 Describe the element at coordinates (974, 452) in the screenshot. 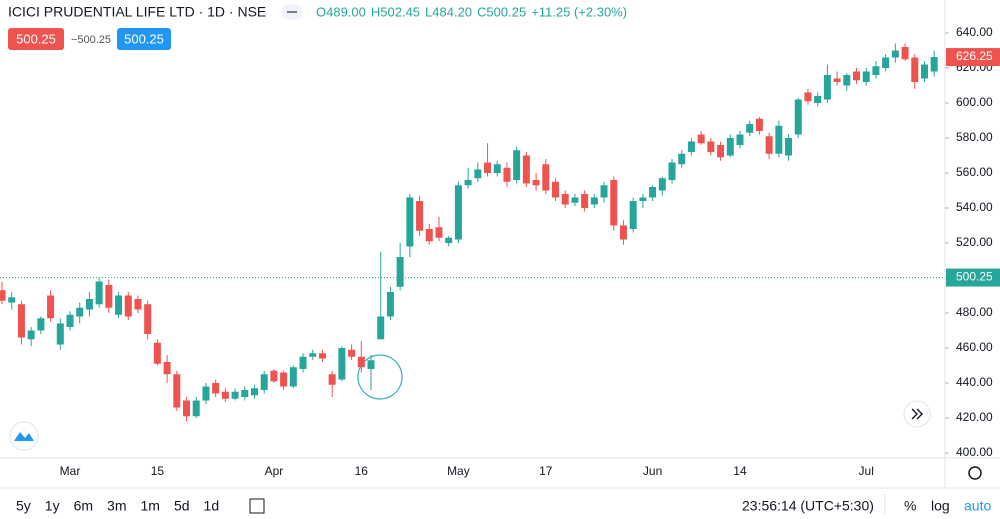

I see `y-tick-label: 400.00` at that location.